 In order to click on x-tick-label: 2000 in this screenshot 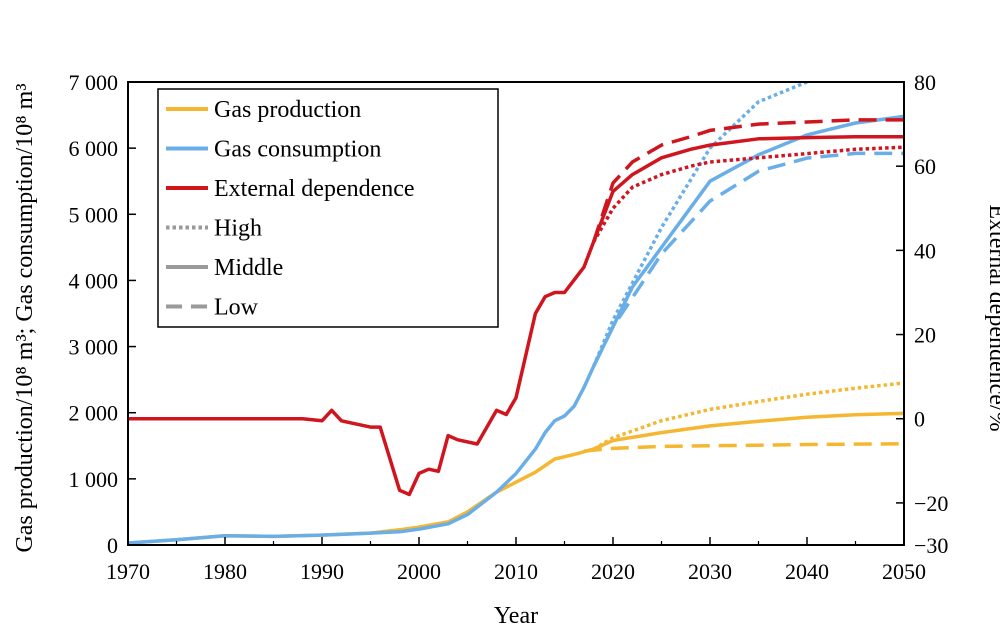, I will do `click(419, 571)`.